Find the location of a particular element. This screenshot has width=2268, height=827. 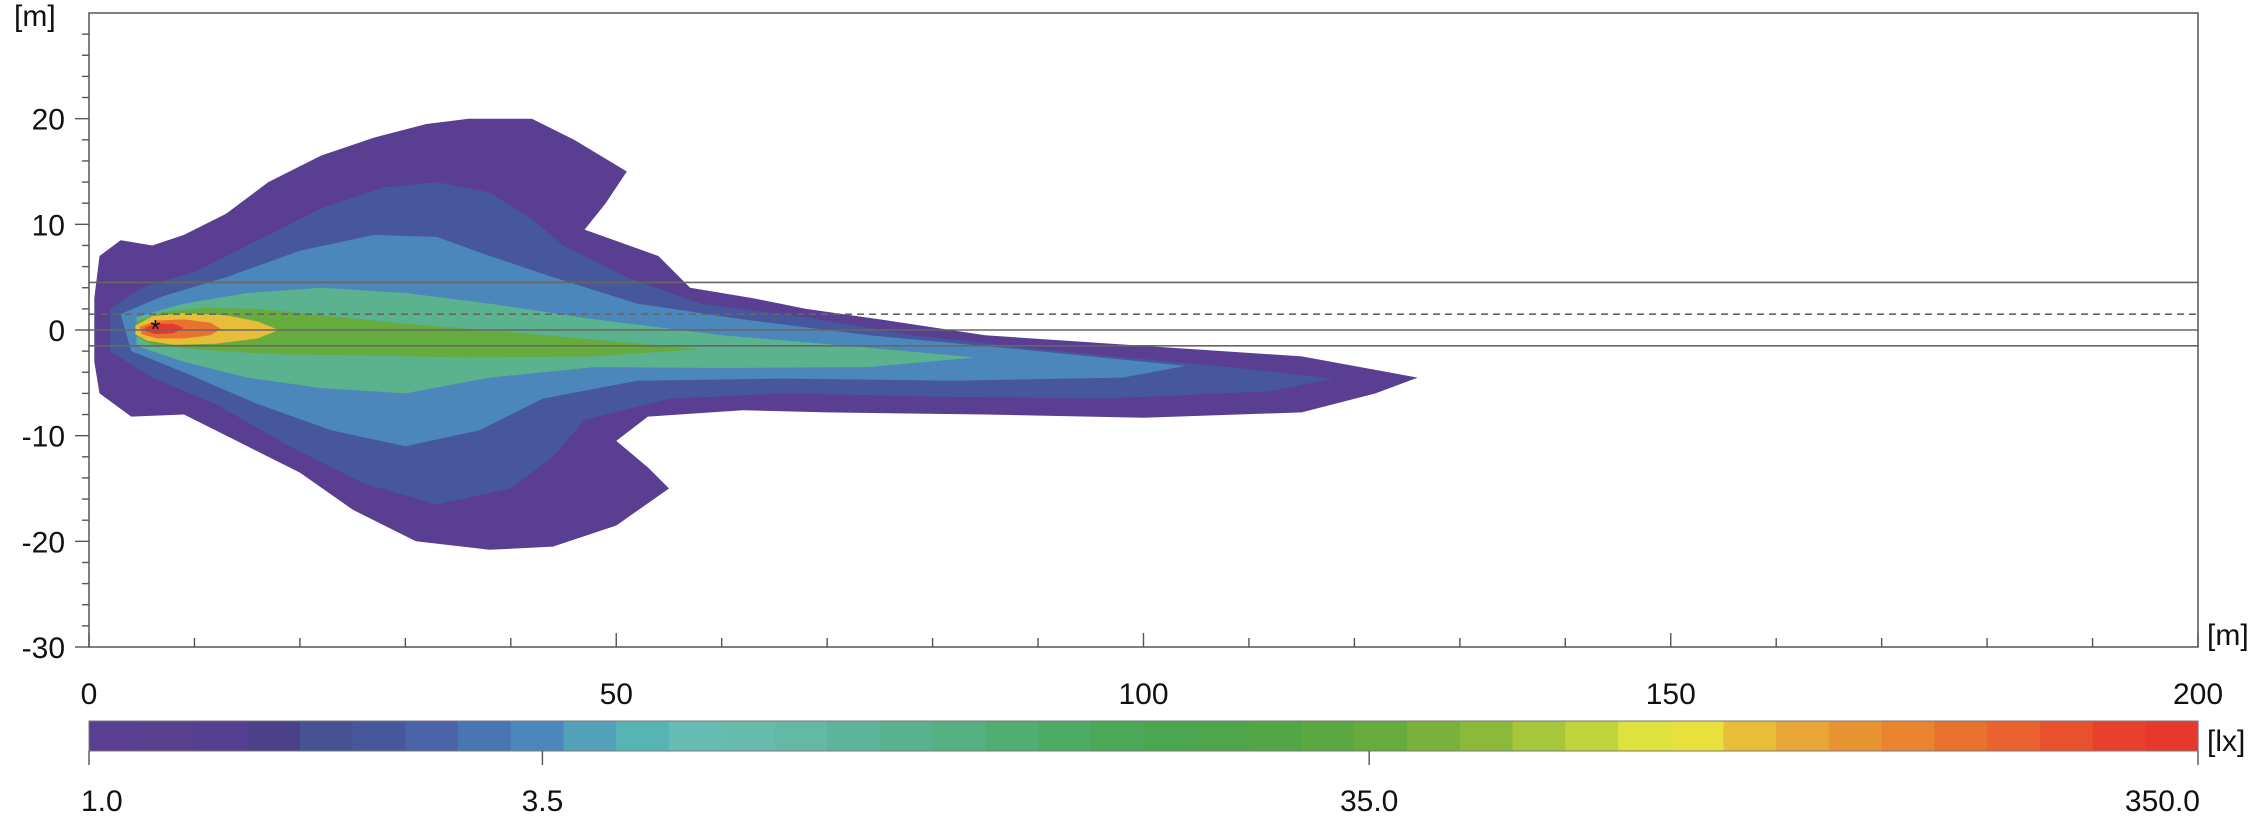

y-tick-label: 20 is located at coordinates (48, 120).